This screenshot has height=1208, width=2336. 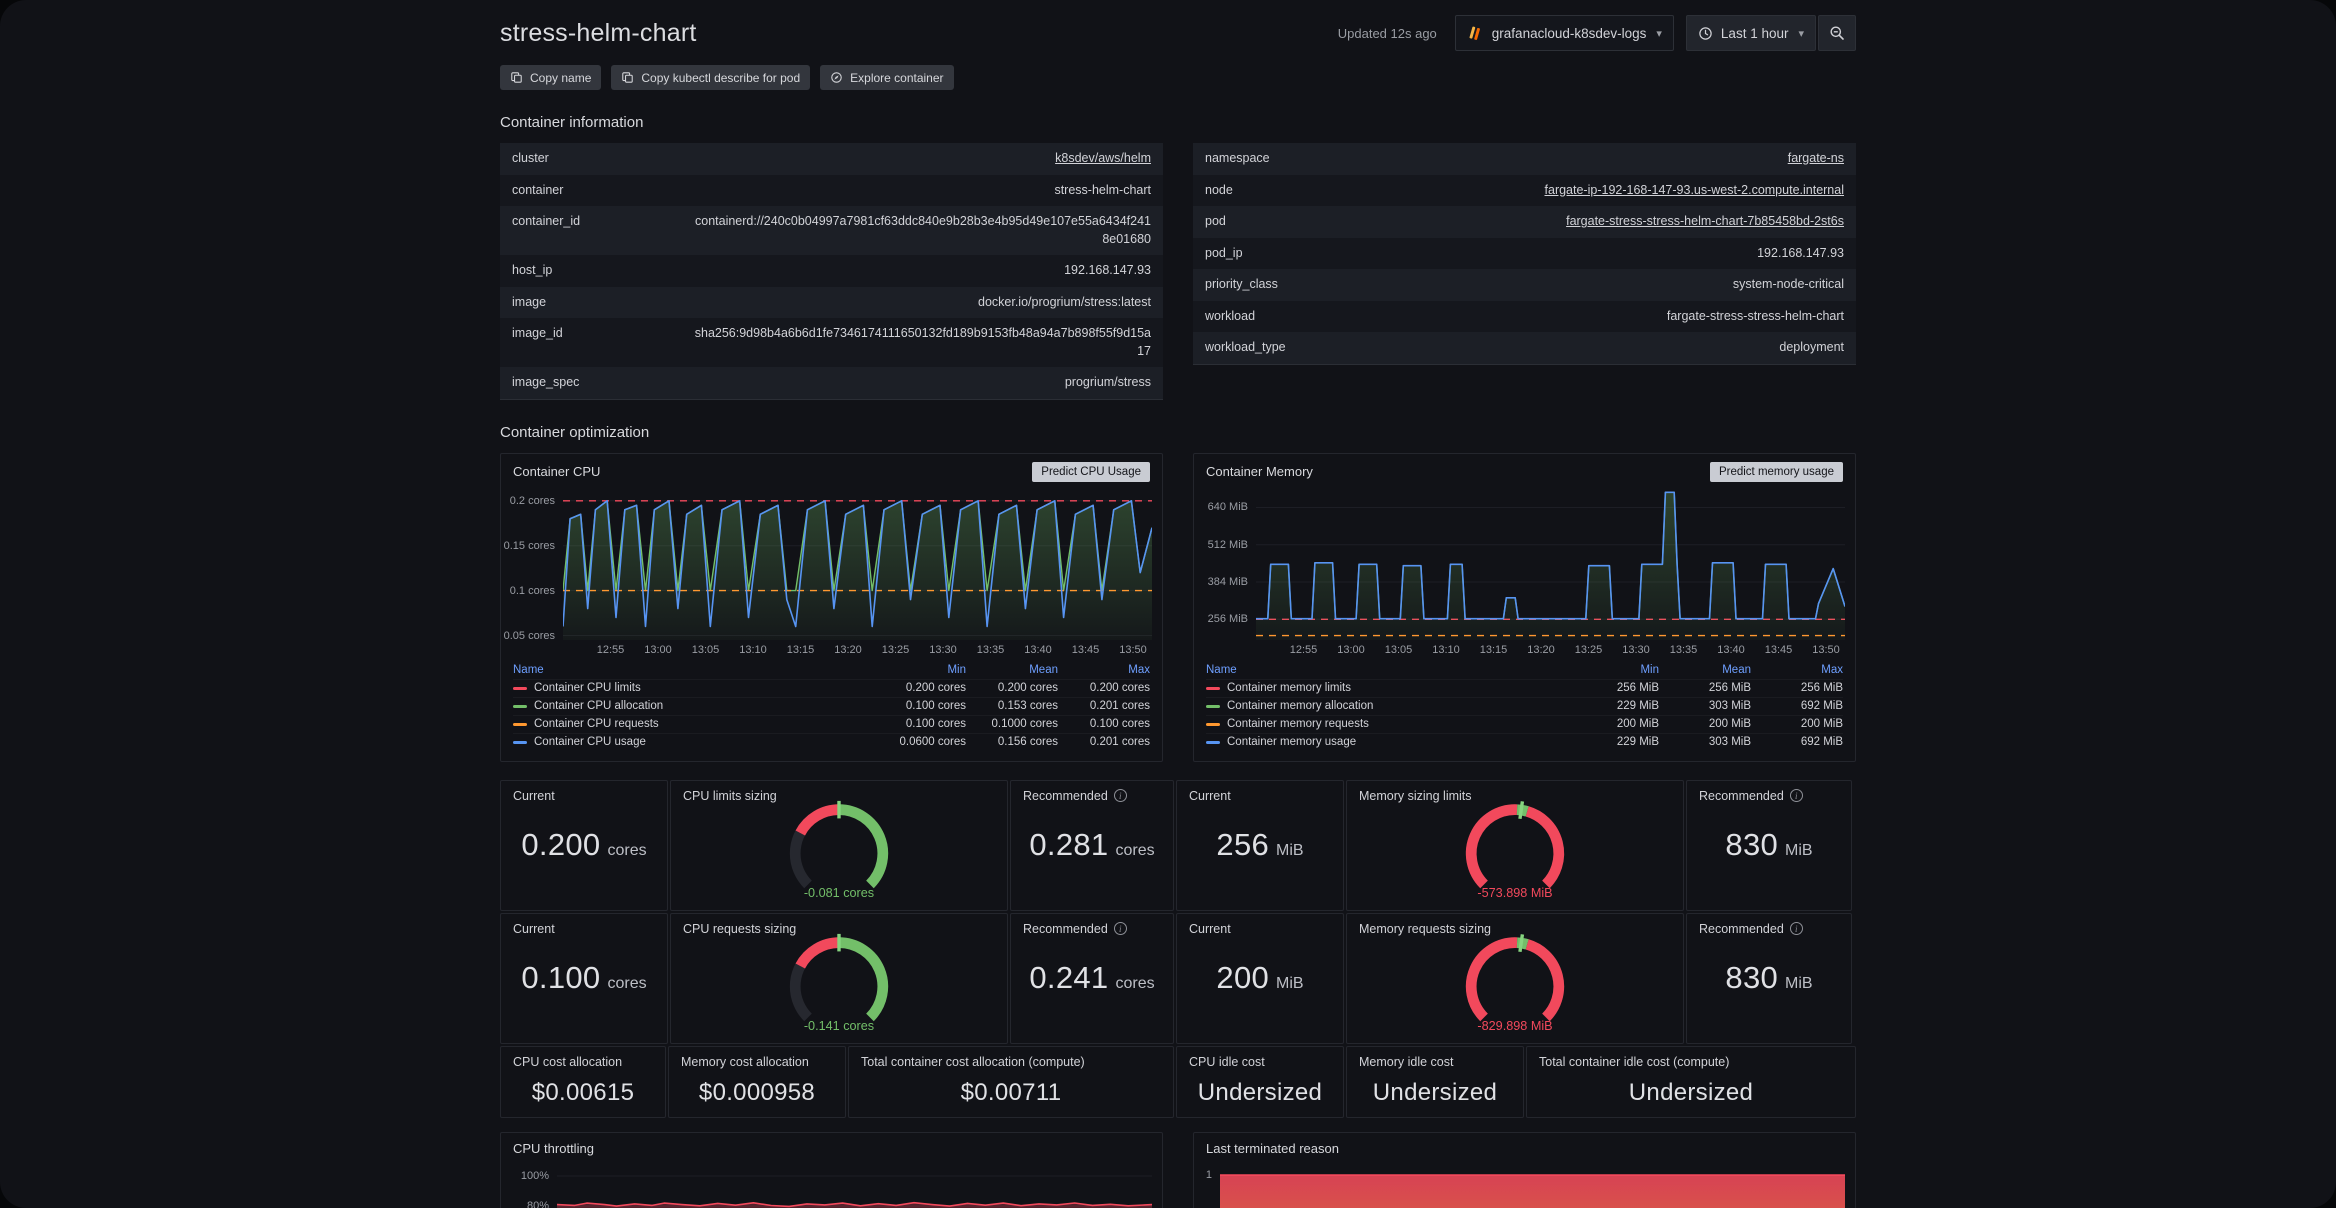 What do you see at coordinates (1237, 158) in the screenshot?
I see `info-key: namespace` at bounding box center [1237, 158].